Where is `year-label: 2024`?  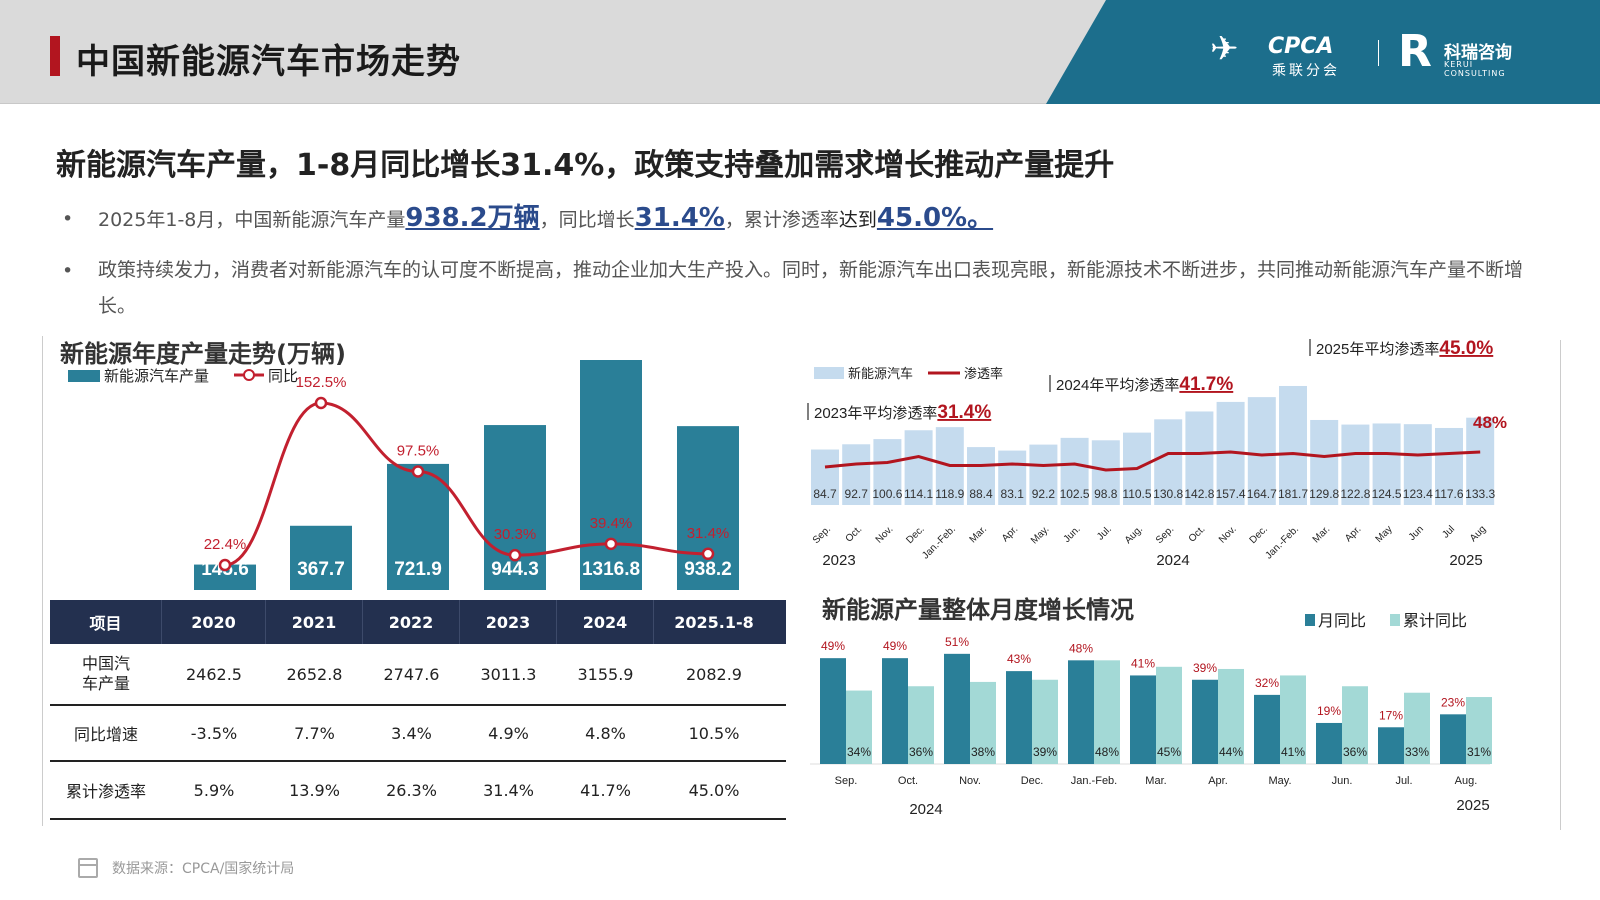 year-label: 2024 is located at coordinates (1172, 560).